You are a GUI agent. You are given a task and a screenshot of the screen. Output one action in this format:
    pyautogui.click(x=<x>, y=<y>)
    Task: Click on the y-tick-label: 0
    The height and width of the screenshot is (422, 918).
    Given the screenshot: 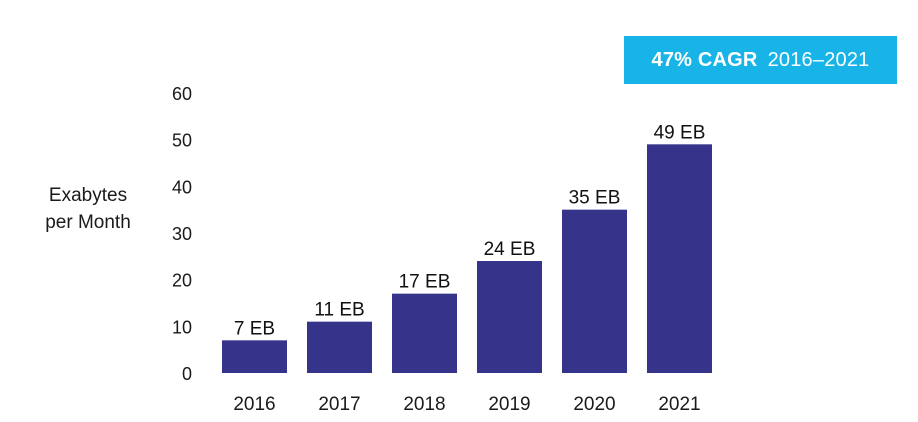 What is the action you would take?
    pyautogui.click(x=187, y=374)
    